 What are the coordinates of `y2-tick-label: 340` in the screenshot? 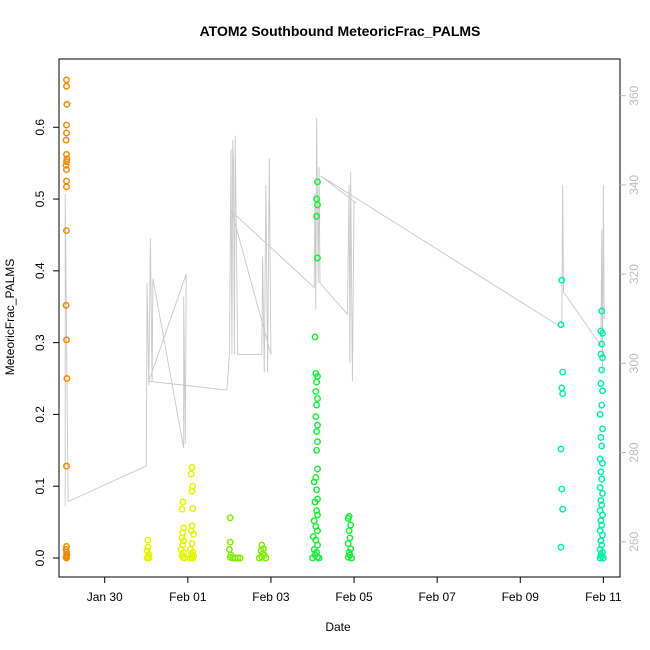 It's located at (634, 185).